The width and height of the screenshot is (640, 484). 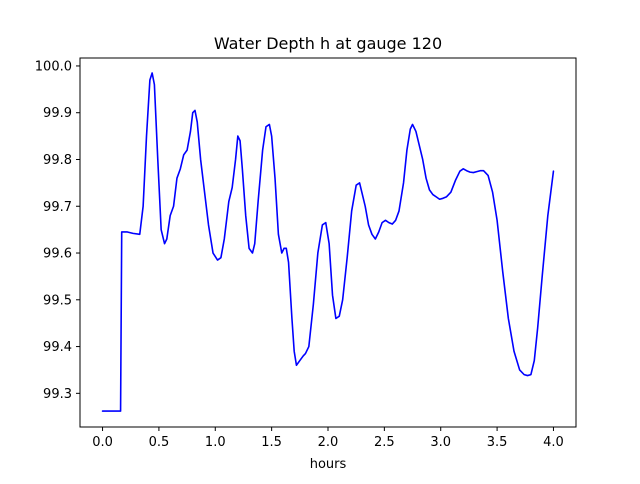 What do you see at coordinates (328, 442) in the screenshot?
I see `x-tick-label: 2.0` at bounding box center [328, 442].